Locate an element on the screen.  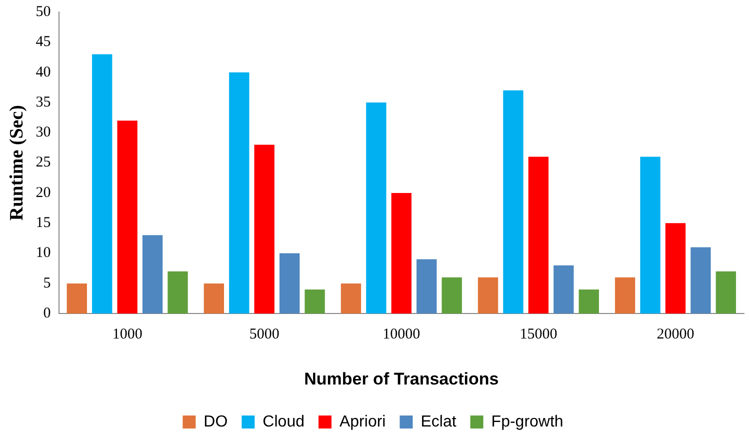
y-tick-label: 0 is located at coordinates (47, 314).